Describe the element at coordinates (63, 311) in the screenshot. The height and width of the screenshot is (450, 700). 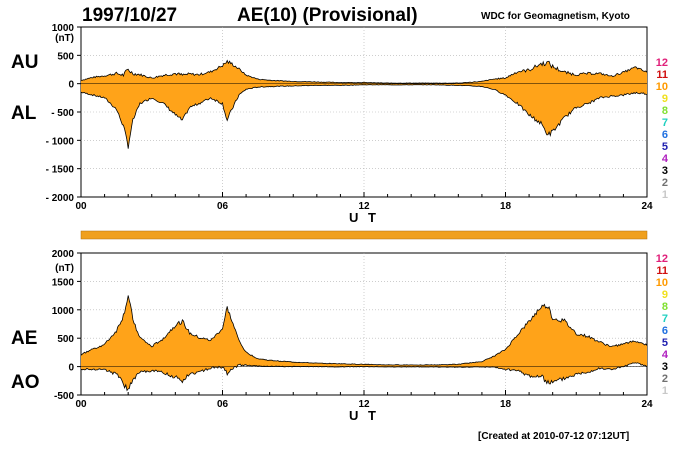
I see `panel-1-ytick-label: 1000` at that location.